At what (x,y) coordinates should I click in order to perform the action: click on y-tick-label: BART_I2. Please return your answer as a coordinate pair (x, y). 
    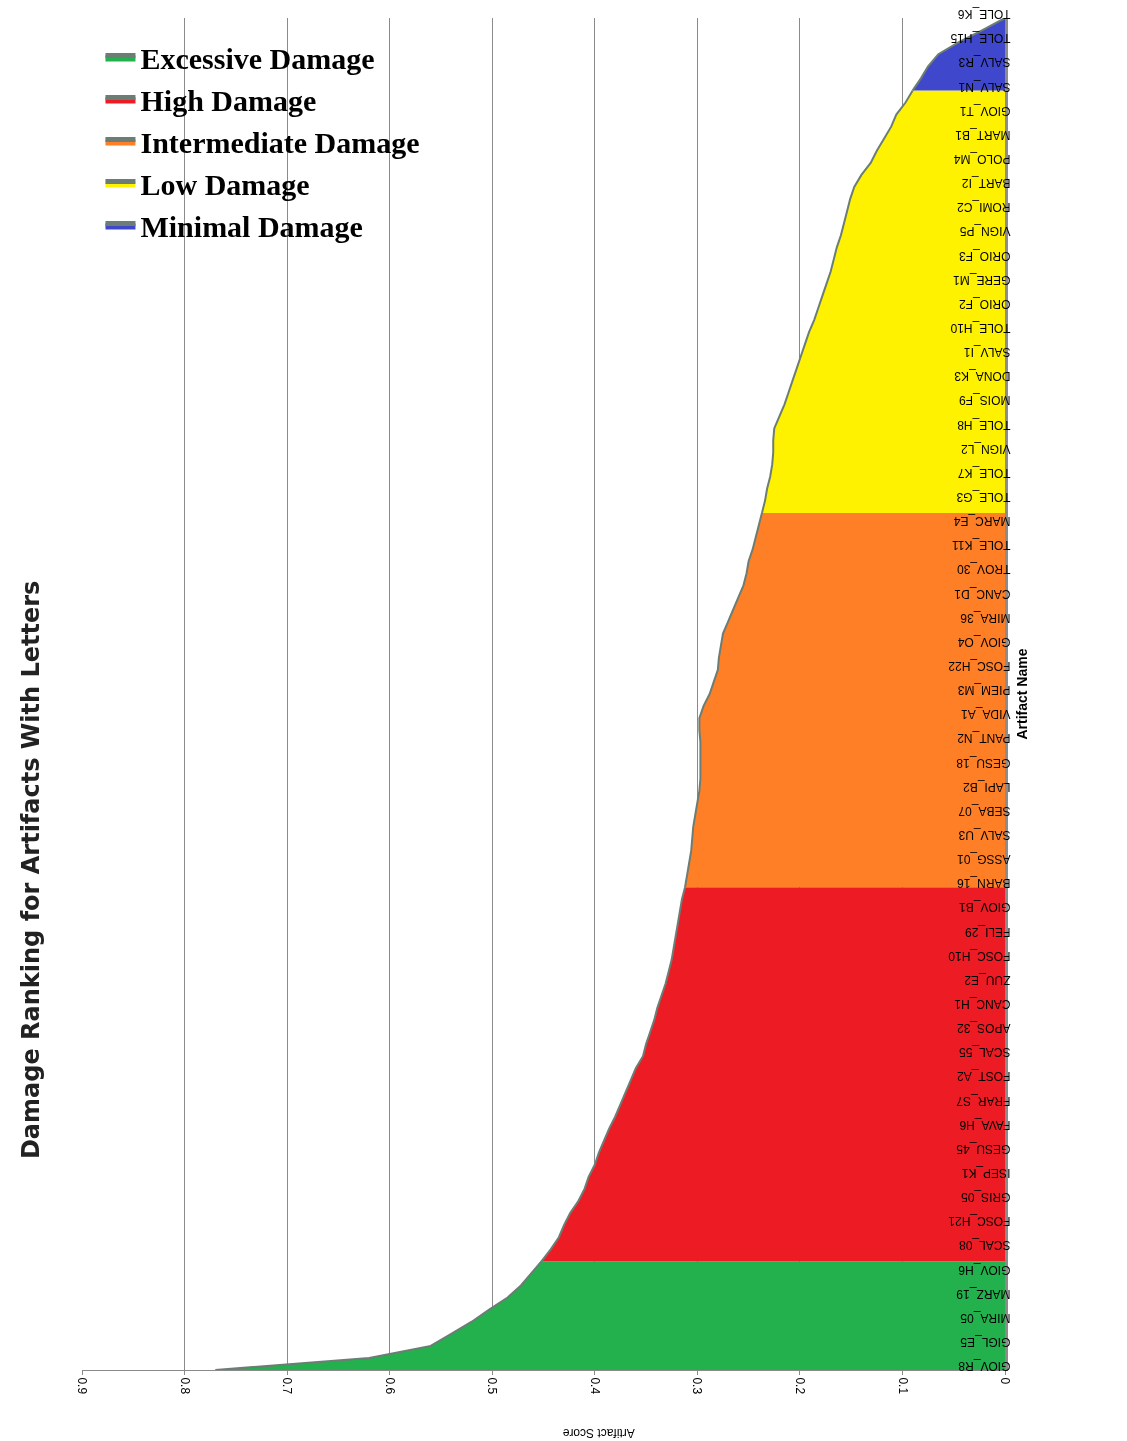
    Looking at the image, I should click on (986, 183).